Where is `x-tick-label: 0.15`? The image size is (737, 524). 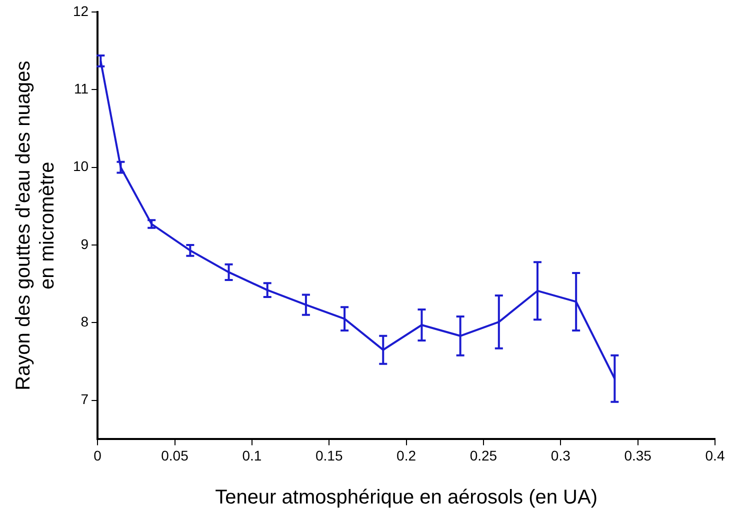 x-tick-label: 0.15 is located at coordinates (329, 455).